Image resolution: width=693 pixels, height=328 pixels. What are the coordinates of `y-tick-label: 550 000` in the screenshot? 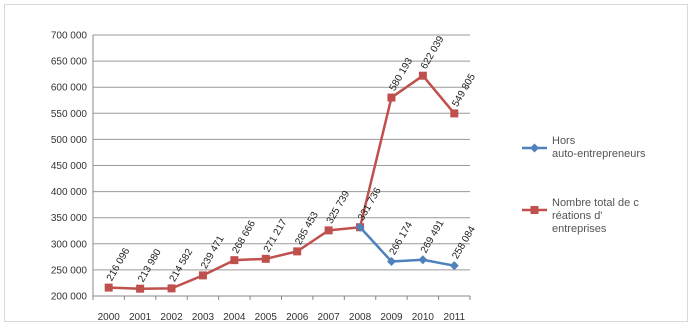 It's located at (69, 114).